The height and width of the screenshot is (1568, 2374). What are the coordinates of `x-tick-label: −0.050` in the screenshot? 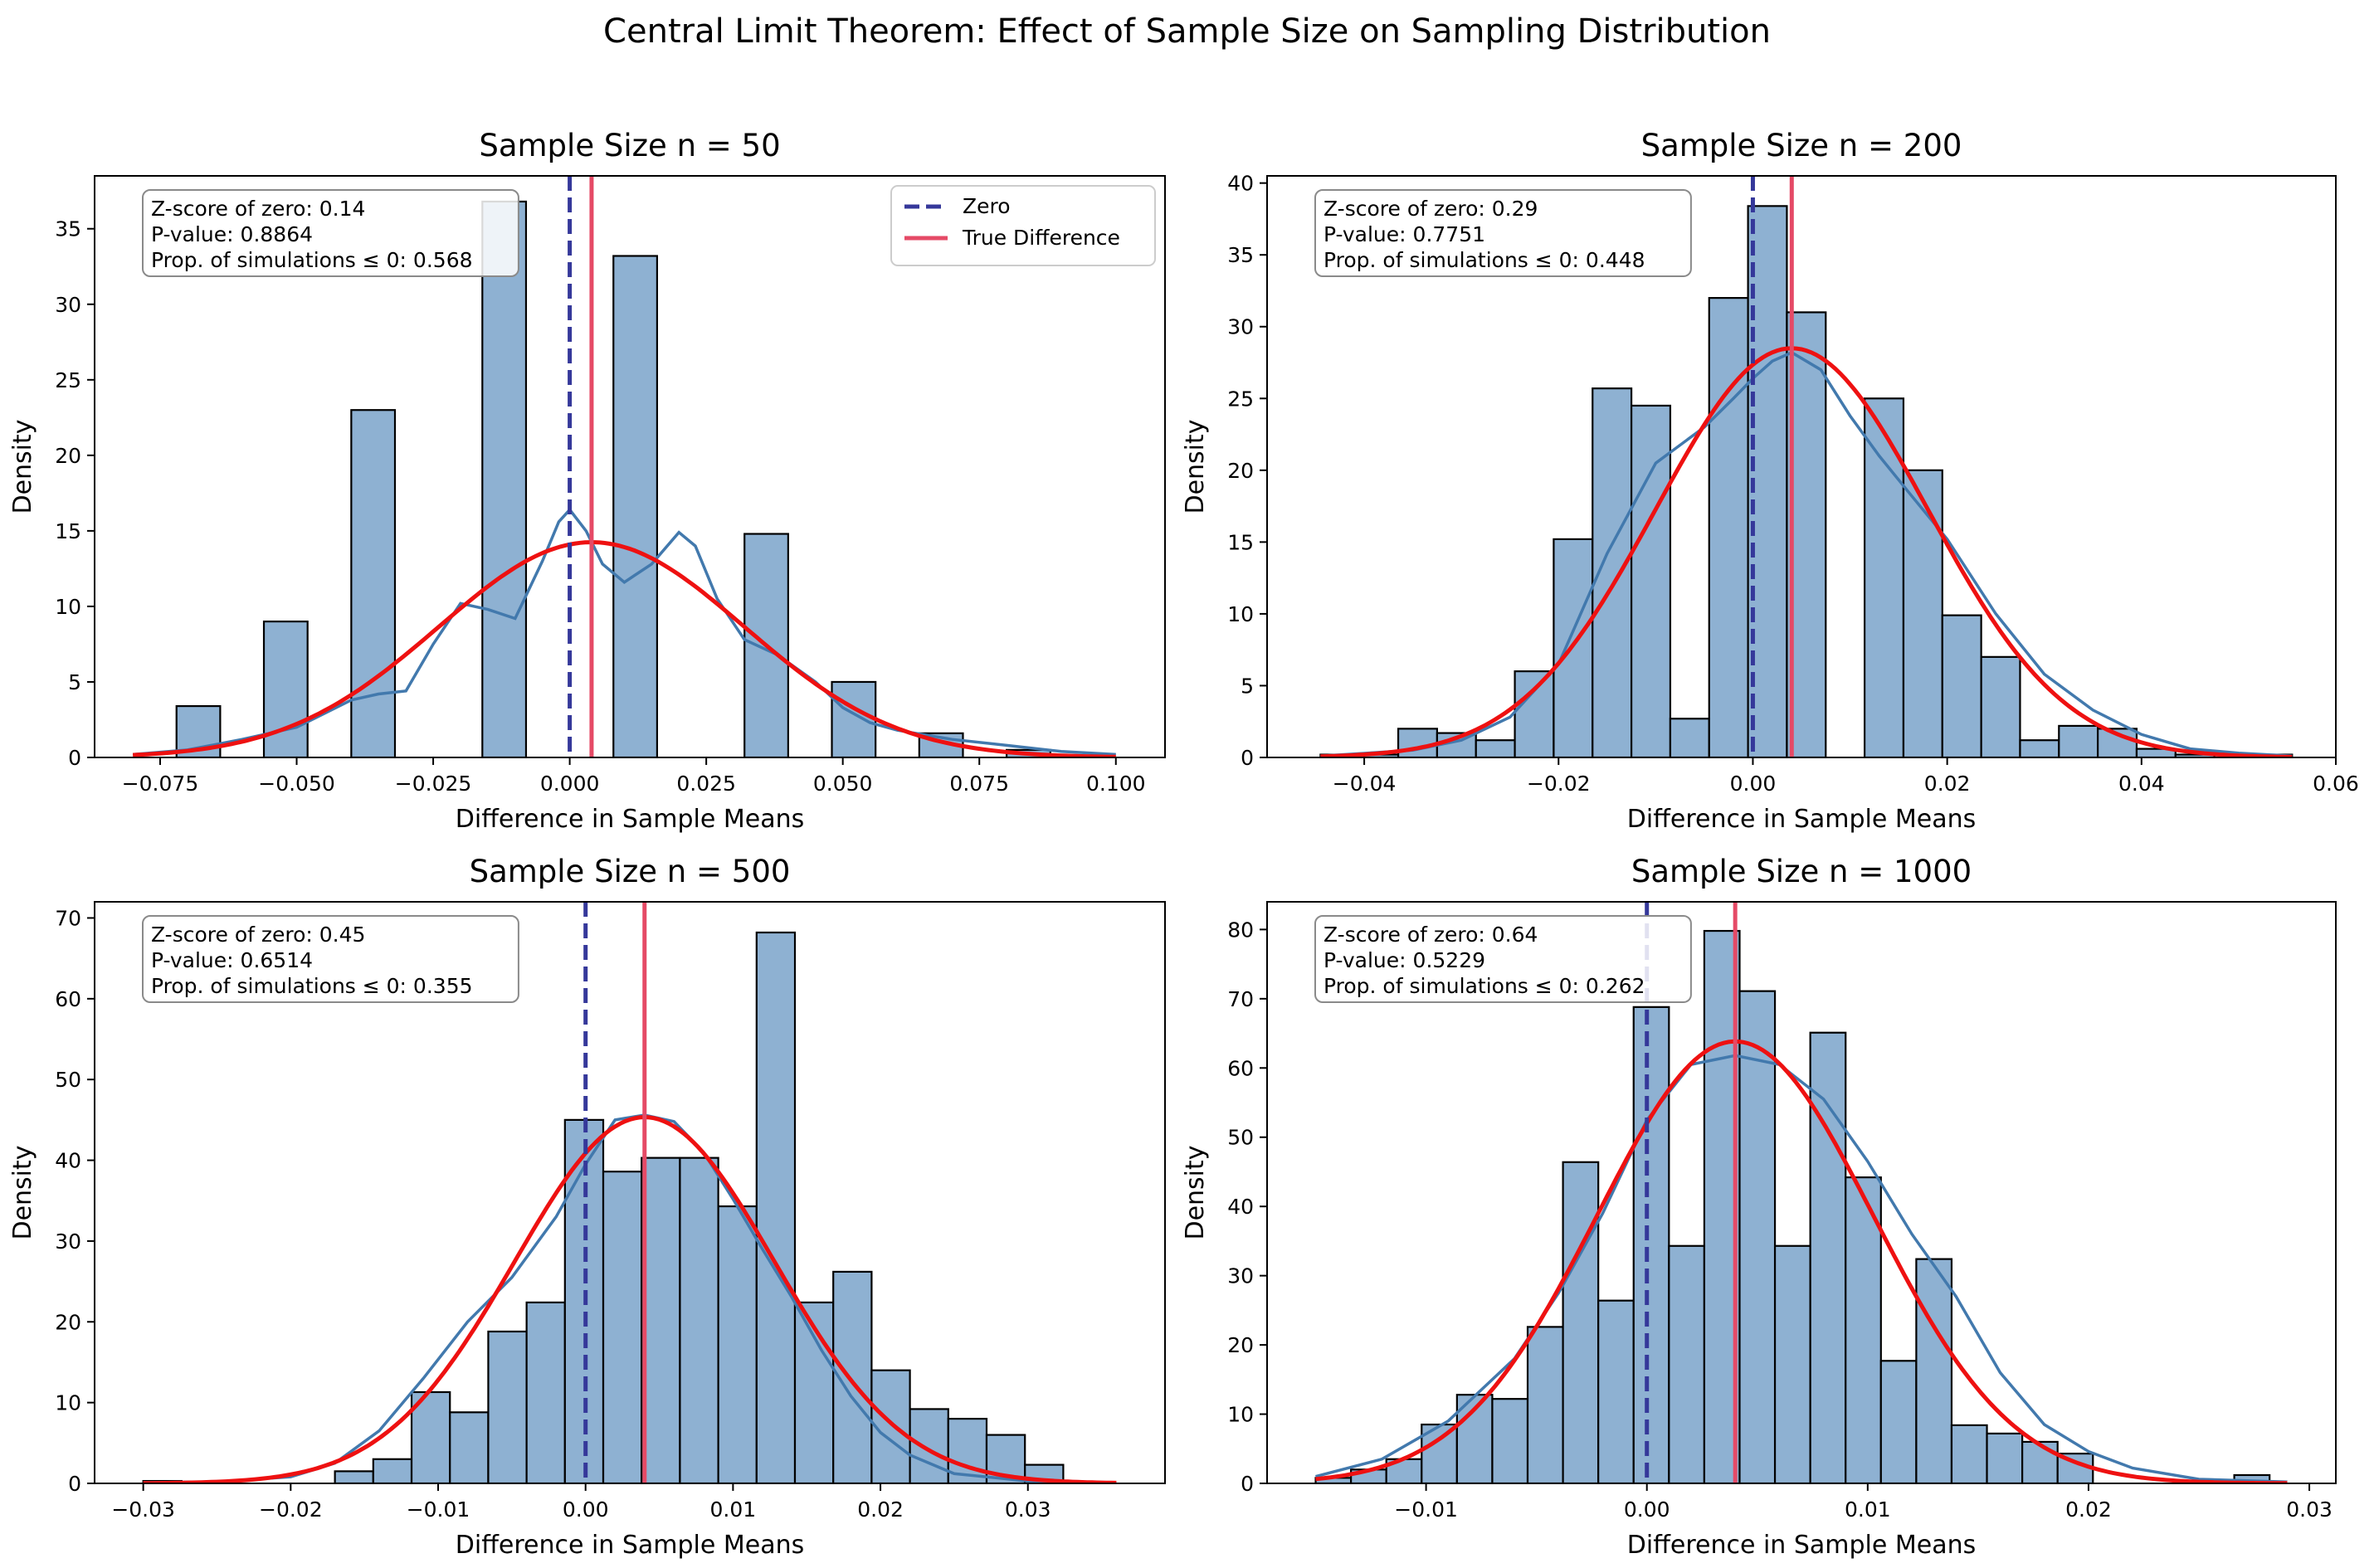 It's located at (296, 784).